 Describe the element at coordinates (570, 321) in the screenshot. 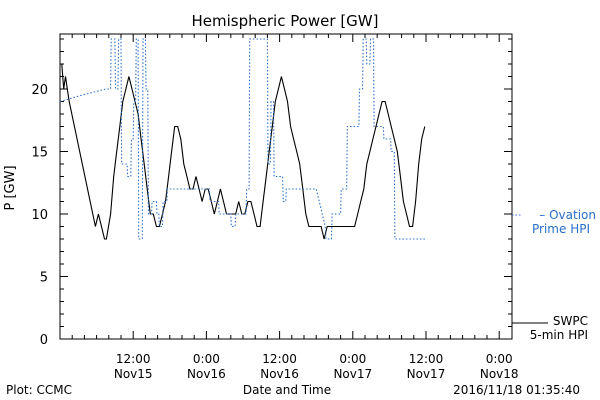

I see `legend-swpc-line1: SWPC` at that location.